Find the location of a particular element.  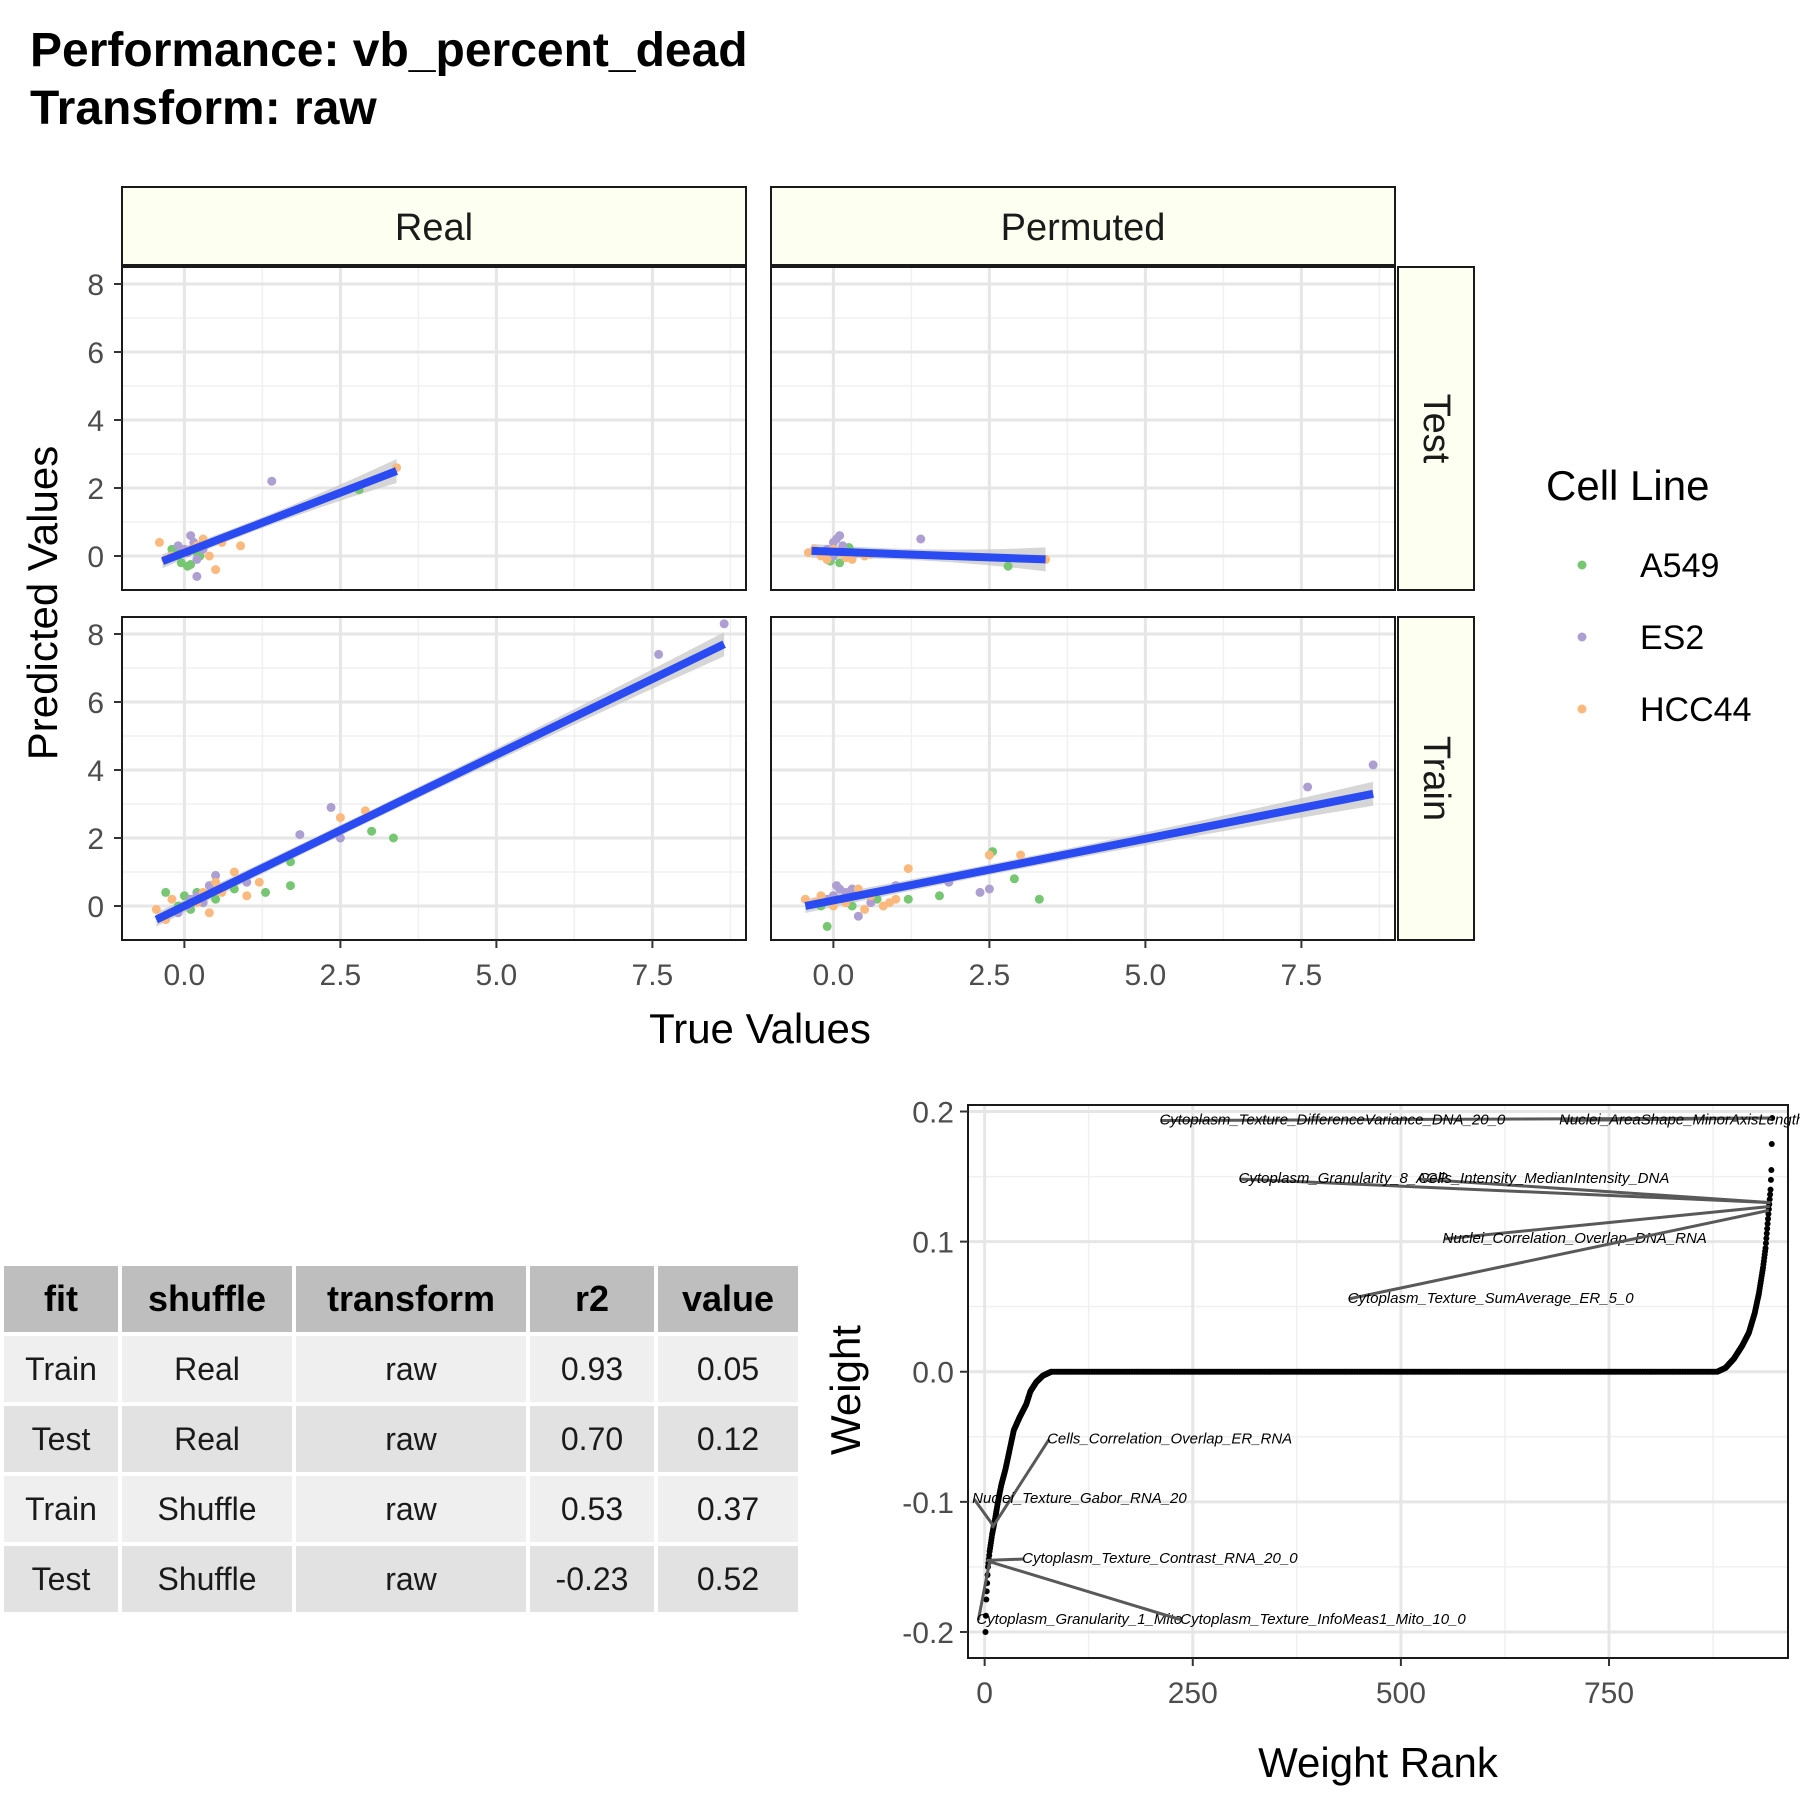

annotation-label: Cytoplasm_Granularity_1_Mito is located at coordinates (1079, 1619).